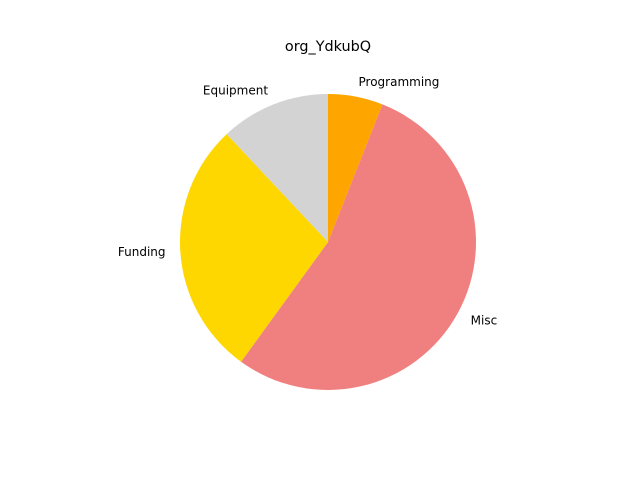 This screenshot has width=640, height=480. I want to click on slice-label-funding: Funding, so click(142, 252).